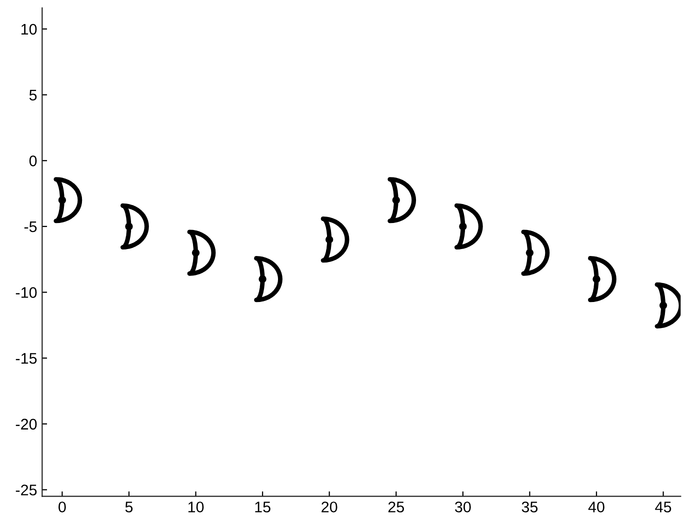 This screenshot has width=691, height=528. I want to click on x-tick-label: 40, so click(596, 507).